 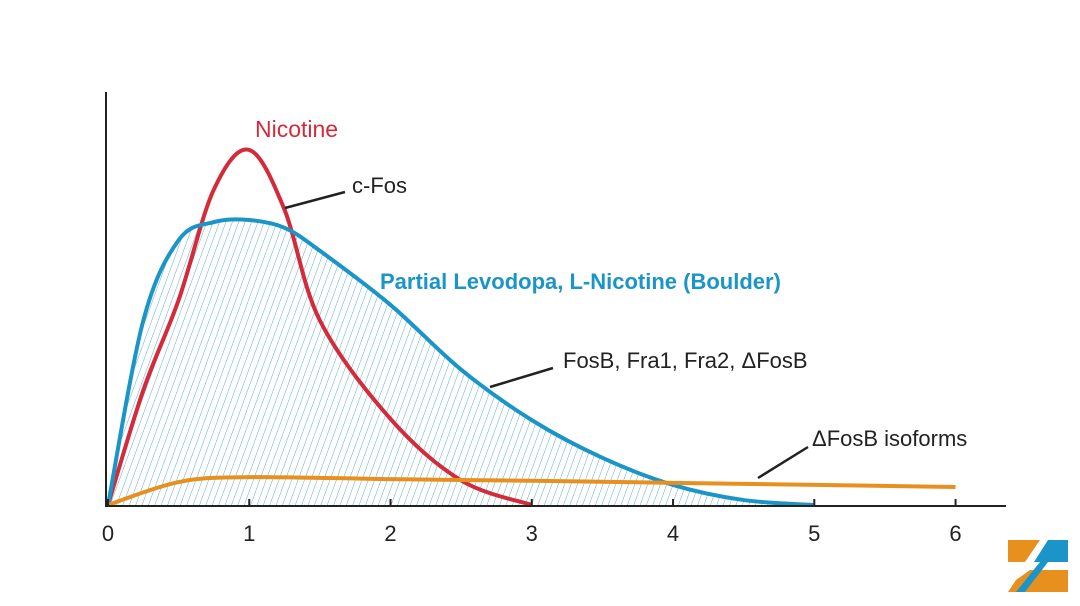 What do you see at coordinates (1038, 566) in the screenshot?
I see `logo` at bounding box center [1038, 566].